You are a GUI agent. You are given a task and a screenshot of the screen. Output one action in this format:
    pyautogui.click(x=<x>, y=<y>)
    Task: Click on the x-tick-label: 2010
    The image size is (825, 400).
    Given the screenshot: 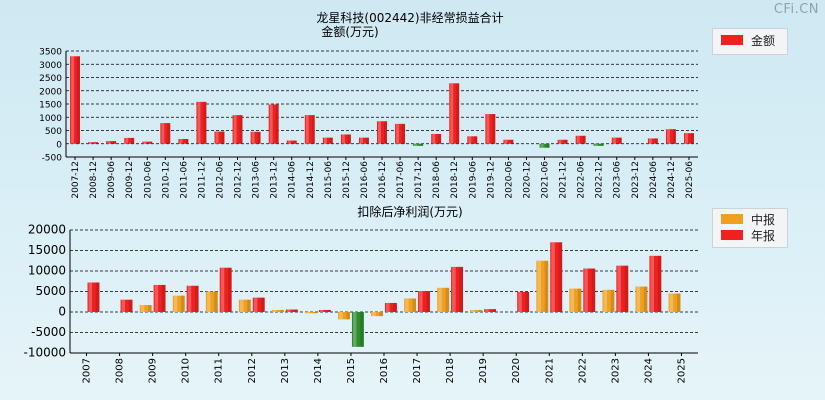 What is the action you would take?
    pyautogui.click(x=186, y=370)
    